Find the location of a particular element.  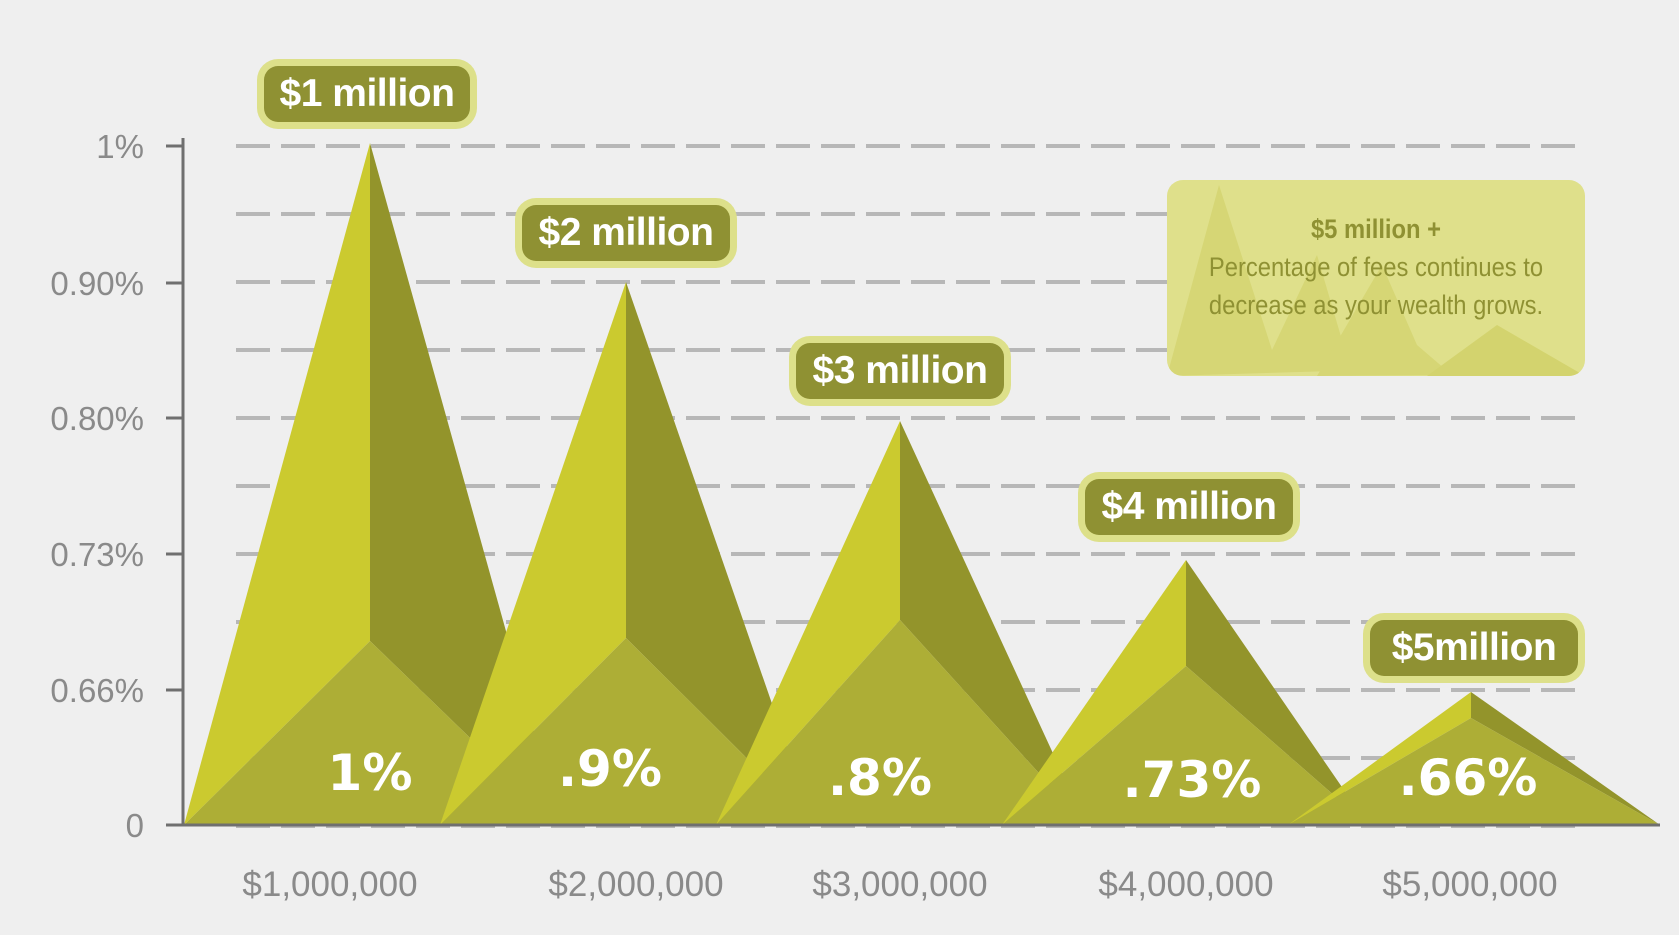

x-tick-label: $5,000,000 is located at coordinates (1469, 884).